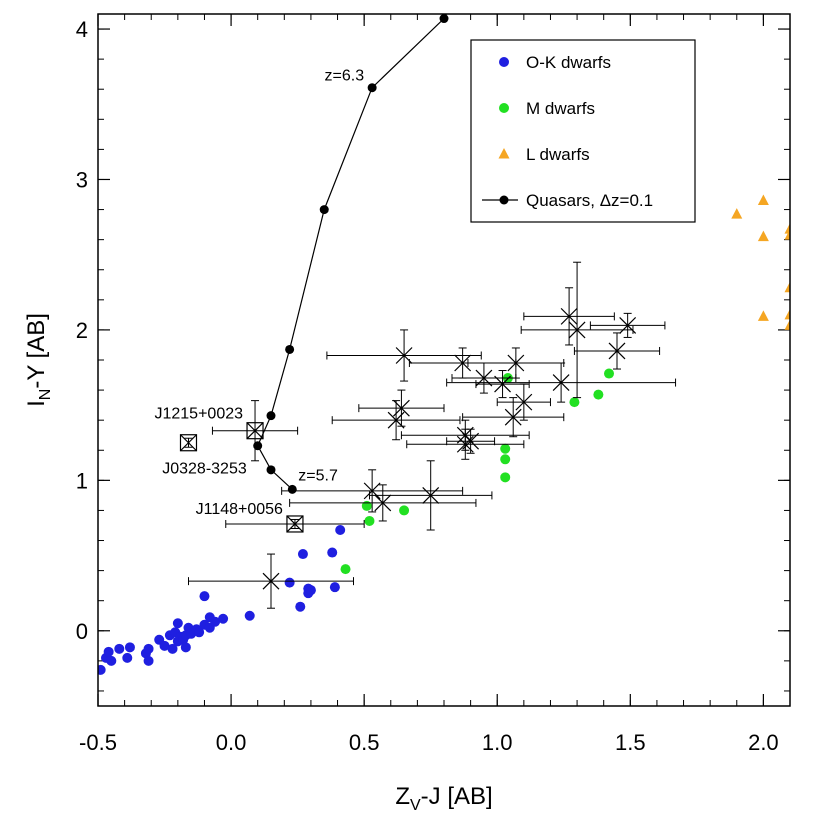  What do you see at coordinates (82, 631) in the screenshot?
I see `y-tick-label: 0` at bounding box center [82, 631].